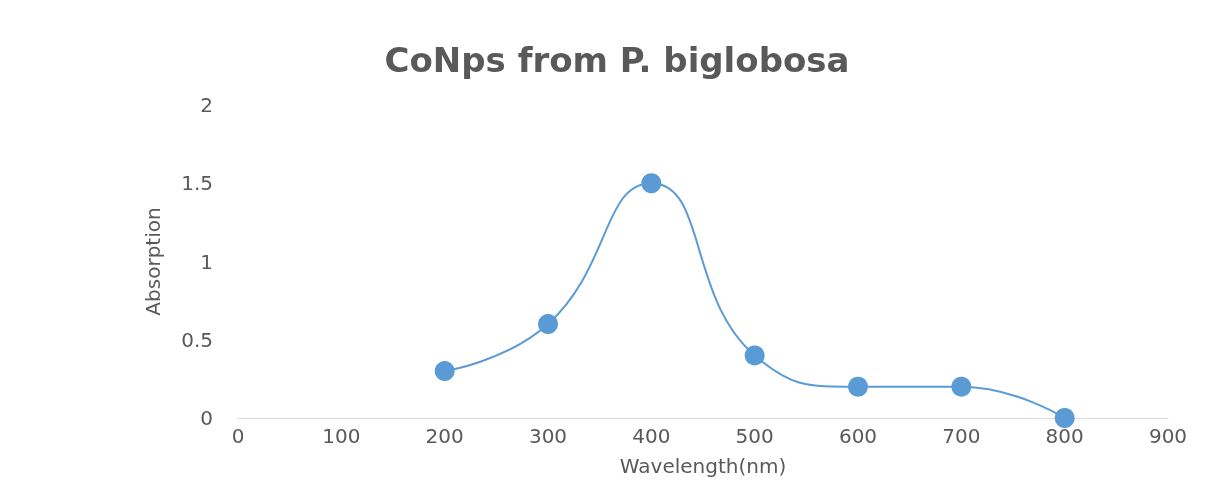 This screenshot has width=1205, height=488. I want to click on x-tick-label: 500, so click(754, 436).